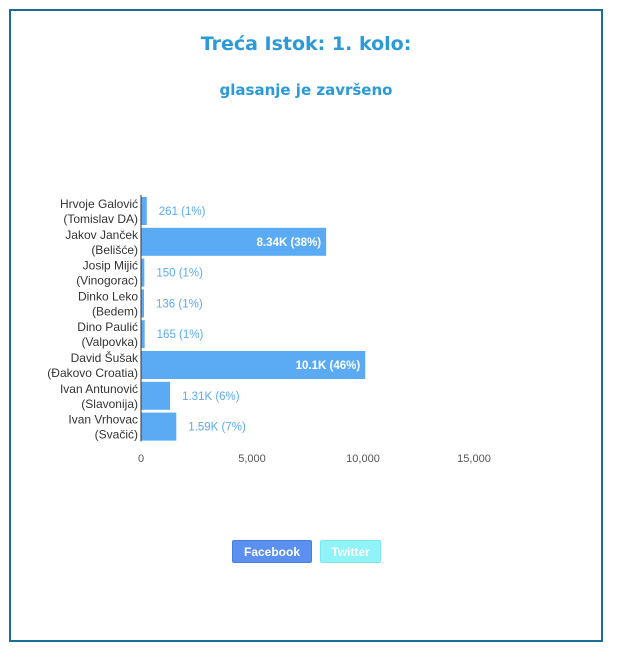 Image resolution: width=619 pixels, height=651 pixels. I want to click on twitter-share-button: Twitter, so click(350, 551).